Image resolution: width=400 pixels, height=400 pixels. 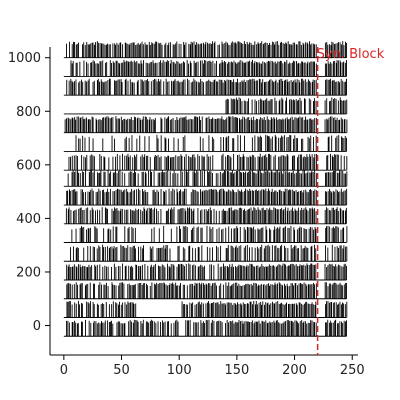 I want to click on x-tick-label-250: 250, so click(x=352, y=370).